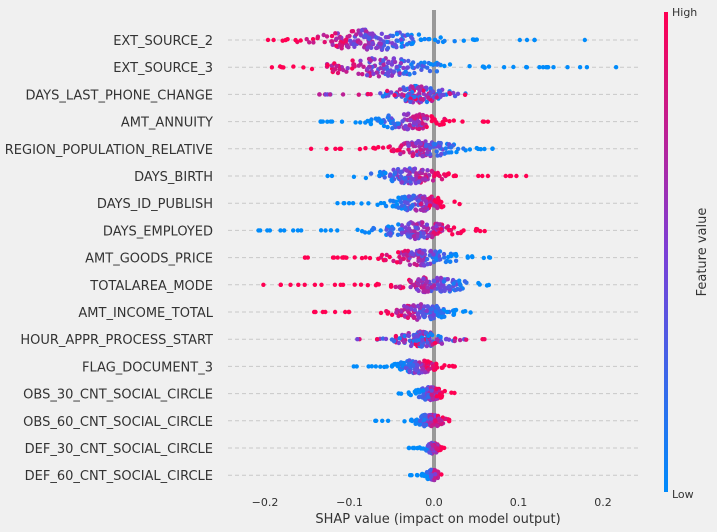  I want to click on x-tick-label: 0.1, so click(519, 502).